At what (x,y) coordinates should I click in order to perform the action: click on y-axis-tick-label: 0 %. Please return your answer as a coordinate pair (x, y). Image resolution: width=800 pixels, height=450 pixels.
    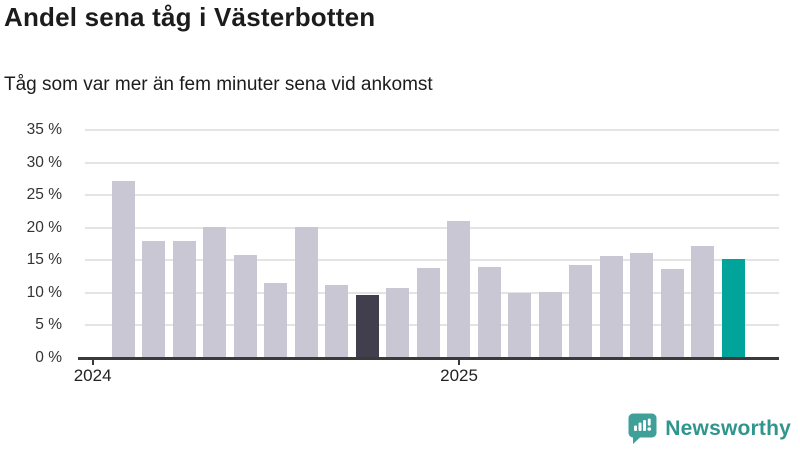
    Looking at the image, I should click on (48, 357).